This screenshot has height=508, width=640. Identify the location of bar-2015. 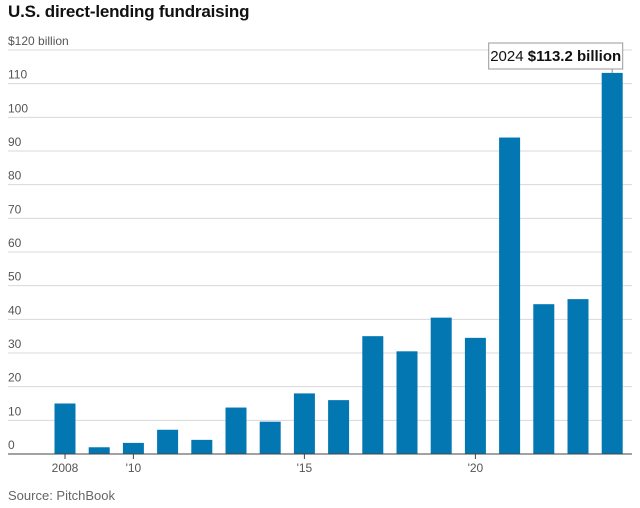
(304, 423).